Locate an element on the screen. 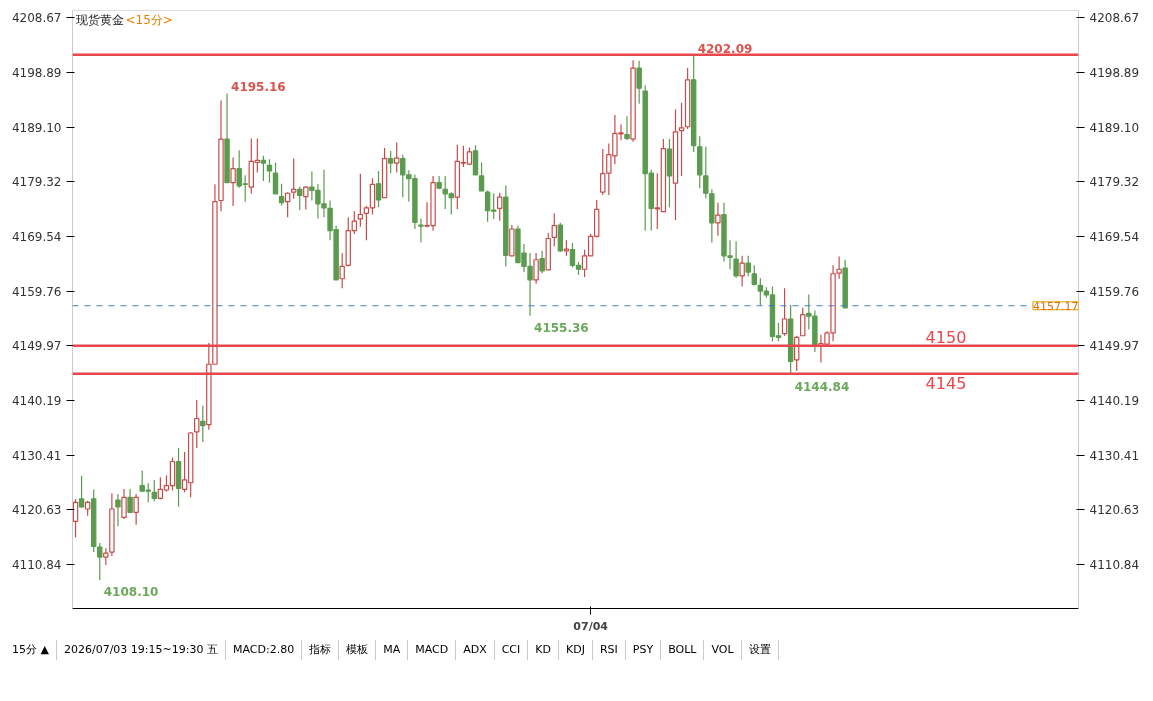 This screenshot has width=1153, height=701. y-tick-label: 4189.10 is located at coordinates (36, 127).